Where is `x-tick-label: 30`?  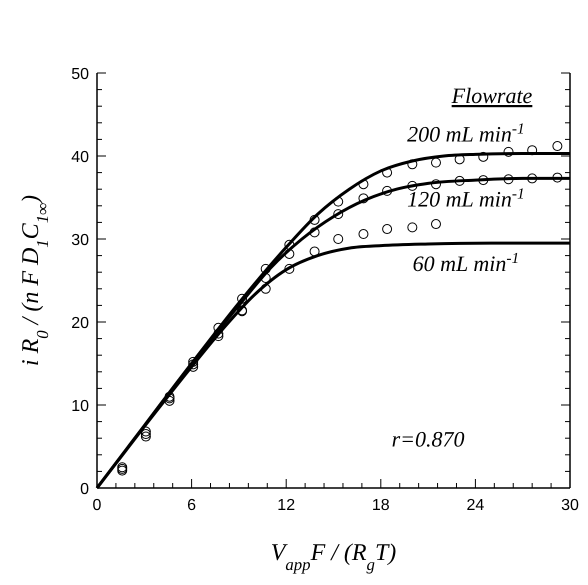 x-tick-label: 30 is located at coordinates (570, 505).